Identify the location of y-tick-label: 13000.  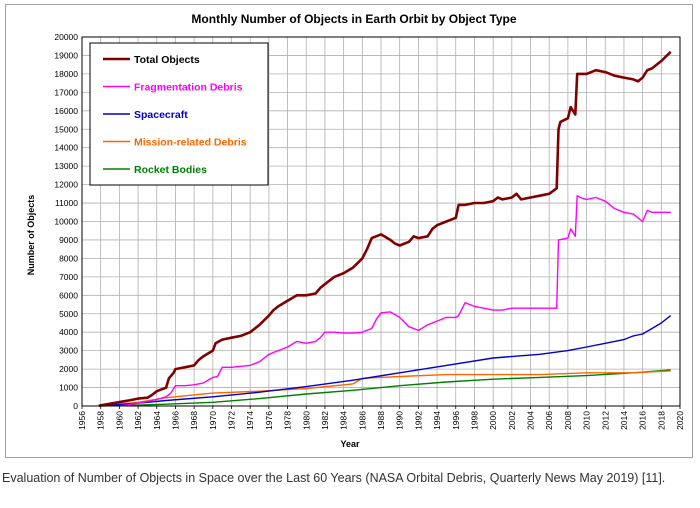
(66, 166).